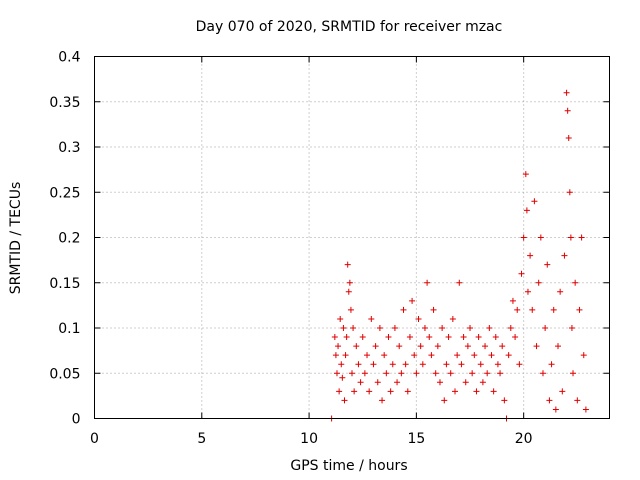  What do you see at coordinates (309, 439) in the screenshot?
I see `x-tick-label: 10` at bounding box center [309, 439].